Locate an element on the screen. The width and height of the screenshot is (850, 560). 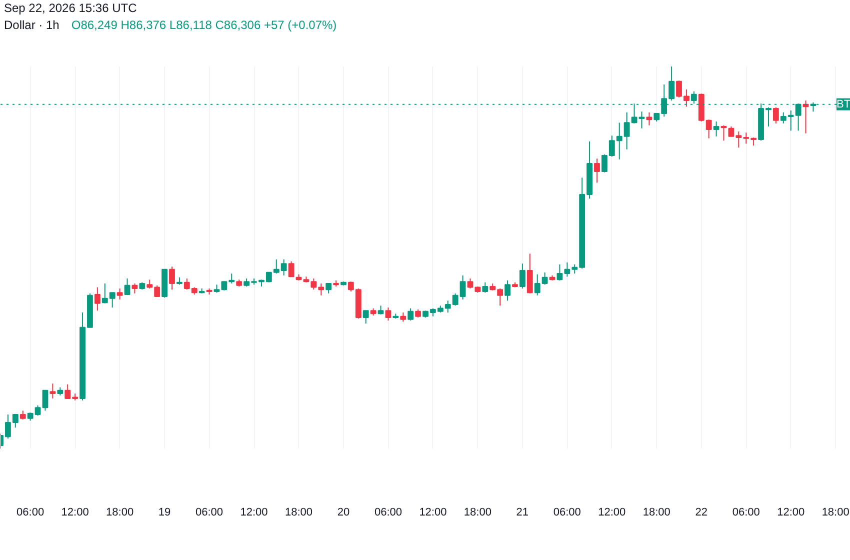
text: O86,249 H86,376 L86,118 C86,306 +57 (+0.07%) is located at coordinates (204, 25).